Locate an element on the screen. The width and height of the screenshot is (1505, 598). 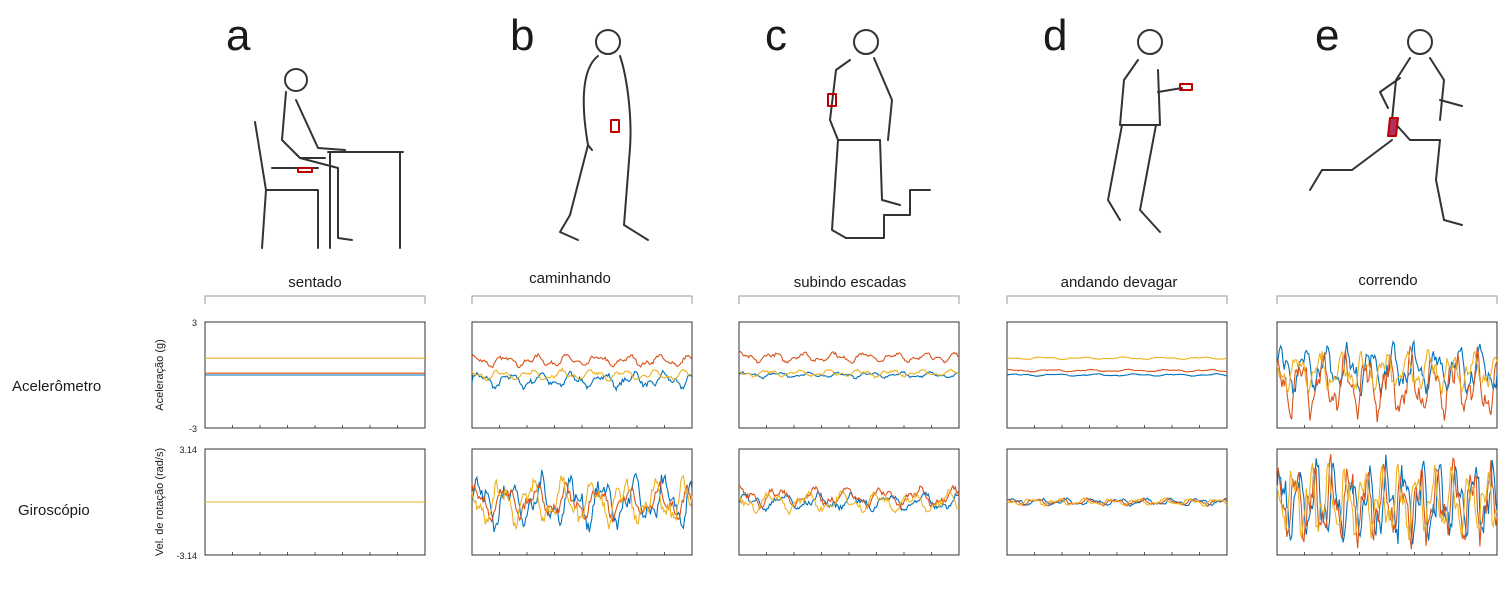
ylabel-gyroscope: Vel. de rotação (rad/s) is located at coordinates (160, 502).